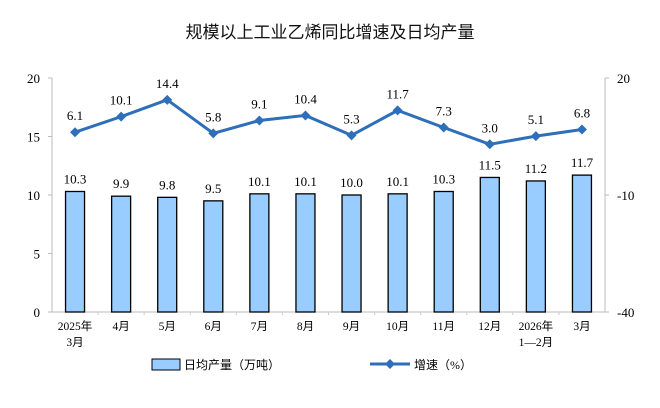 The image size is (660, 408). What do you see at coordinates (351, 118) in the screenshot?
I see `line-label: 5.3` at bounding box center [351, 118].